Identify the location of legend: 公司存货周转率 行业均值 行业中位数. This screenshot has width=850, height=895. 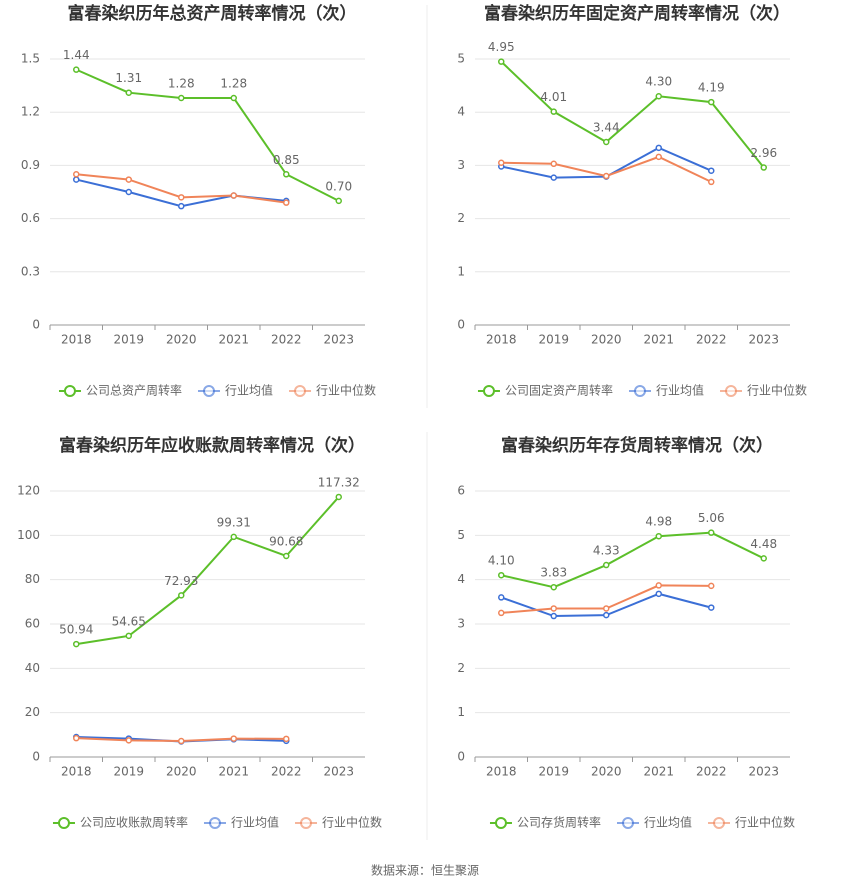
(642, 822).